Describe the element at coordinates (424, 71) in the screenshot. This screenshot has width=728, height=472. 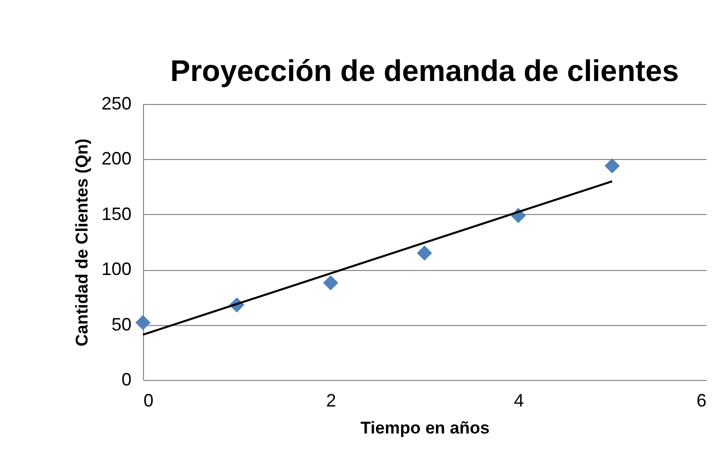
I see `chart-title: Proyección de demanda de clientes` at that location.